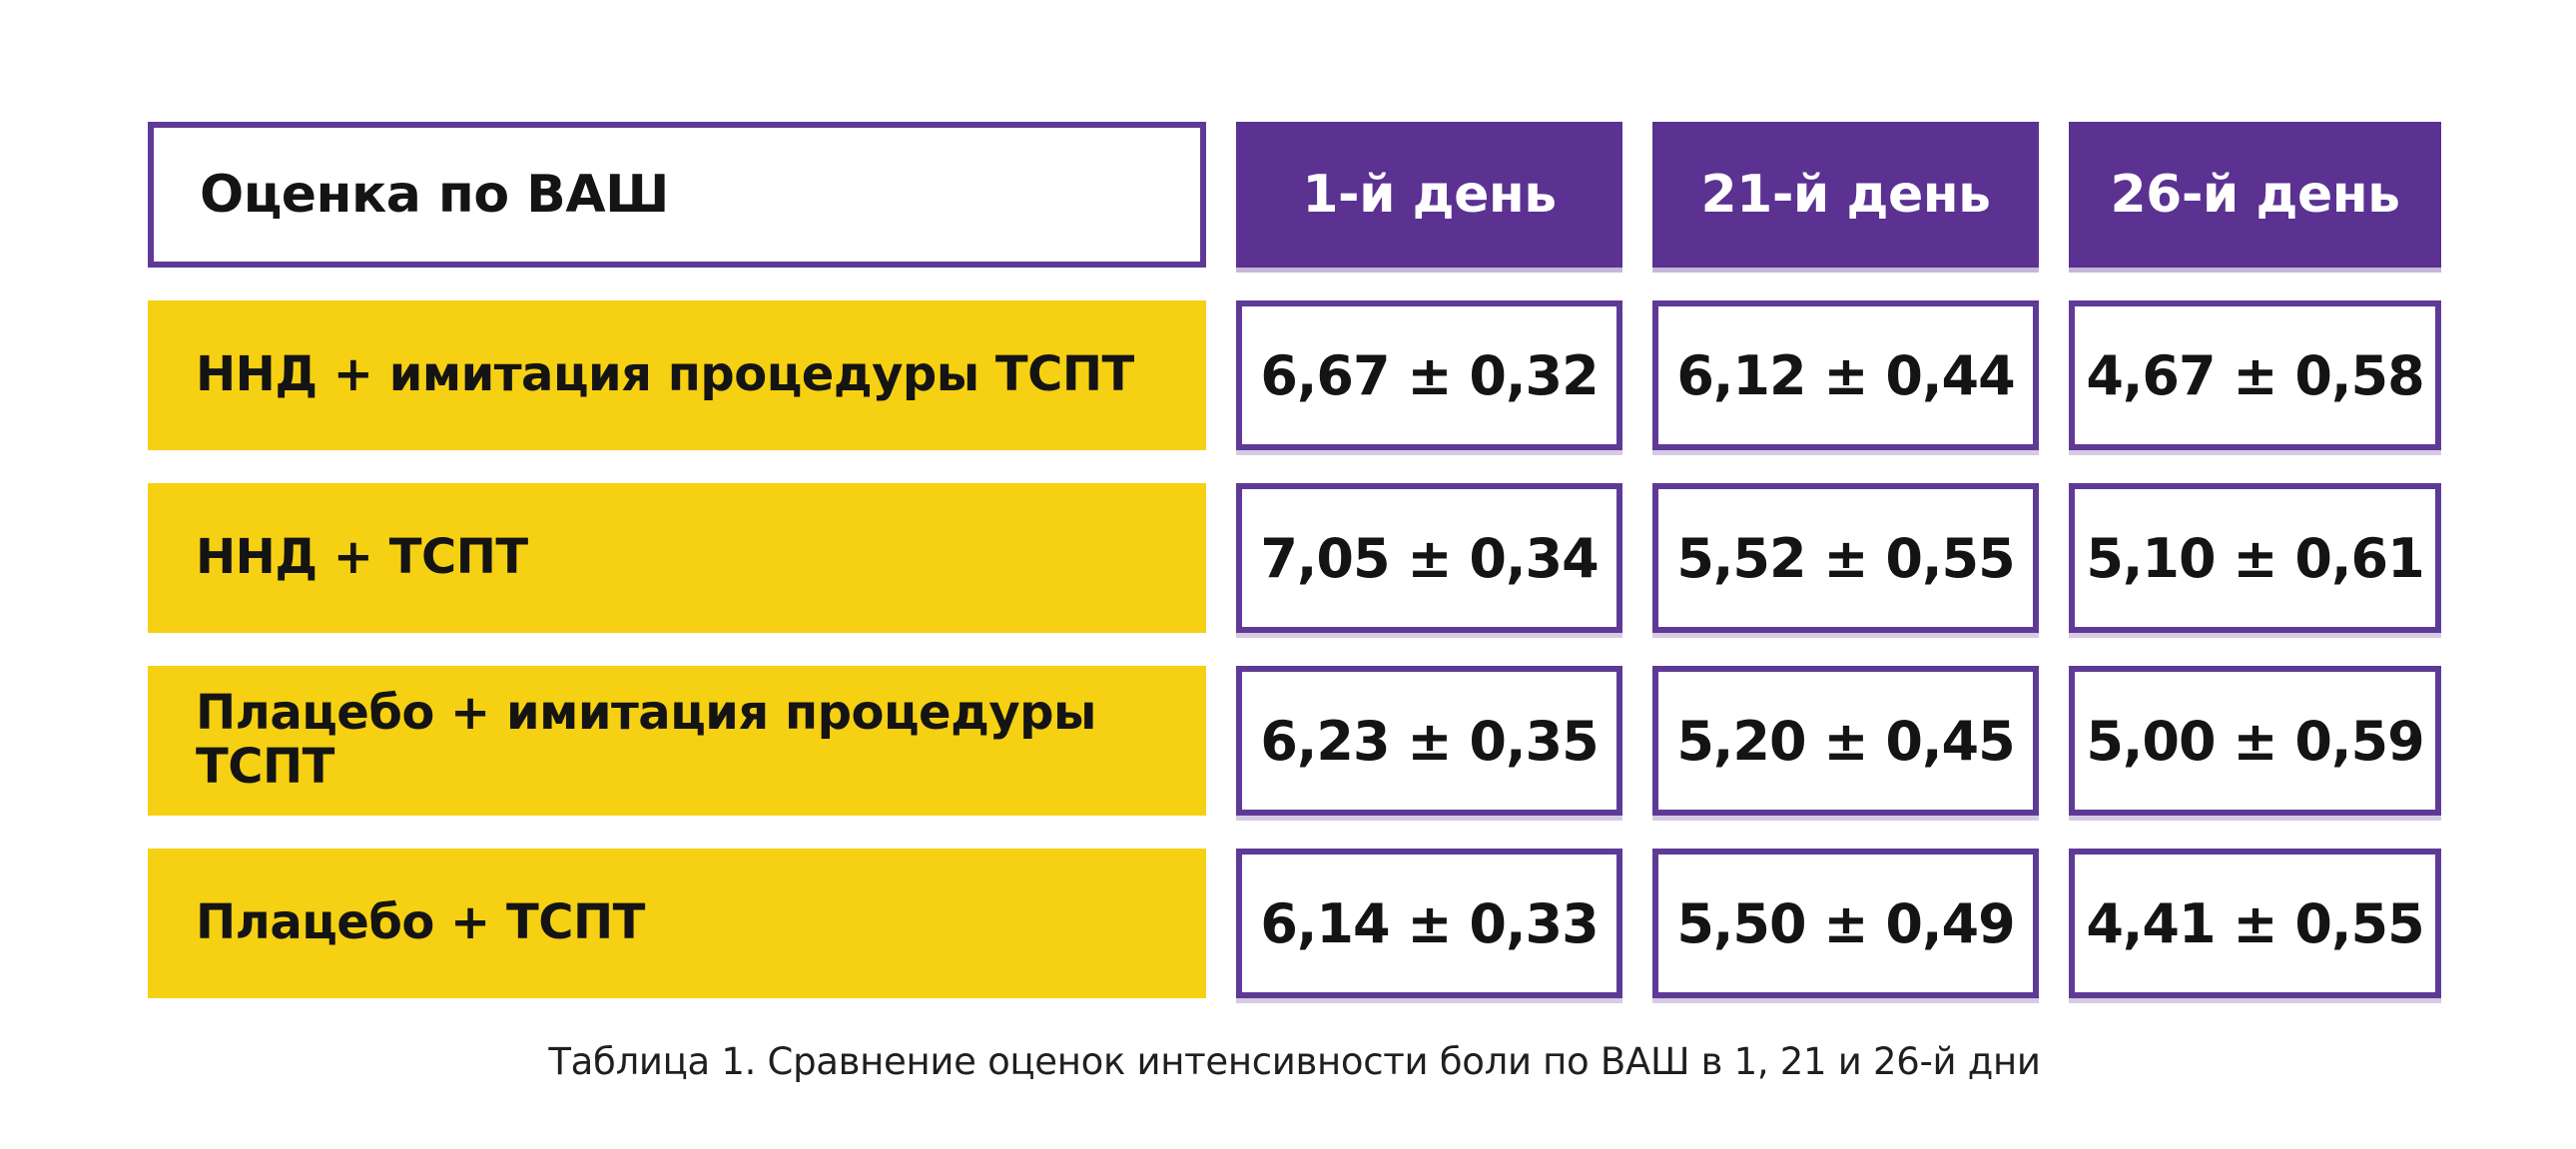 The height and width of the screenshot is (1149, 2576). I want to click on value-row2-day21: 5,52 ± 0,55, so click(1845, 558).